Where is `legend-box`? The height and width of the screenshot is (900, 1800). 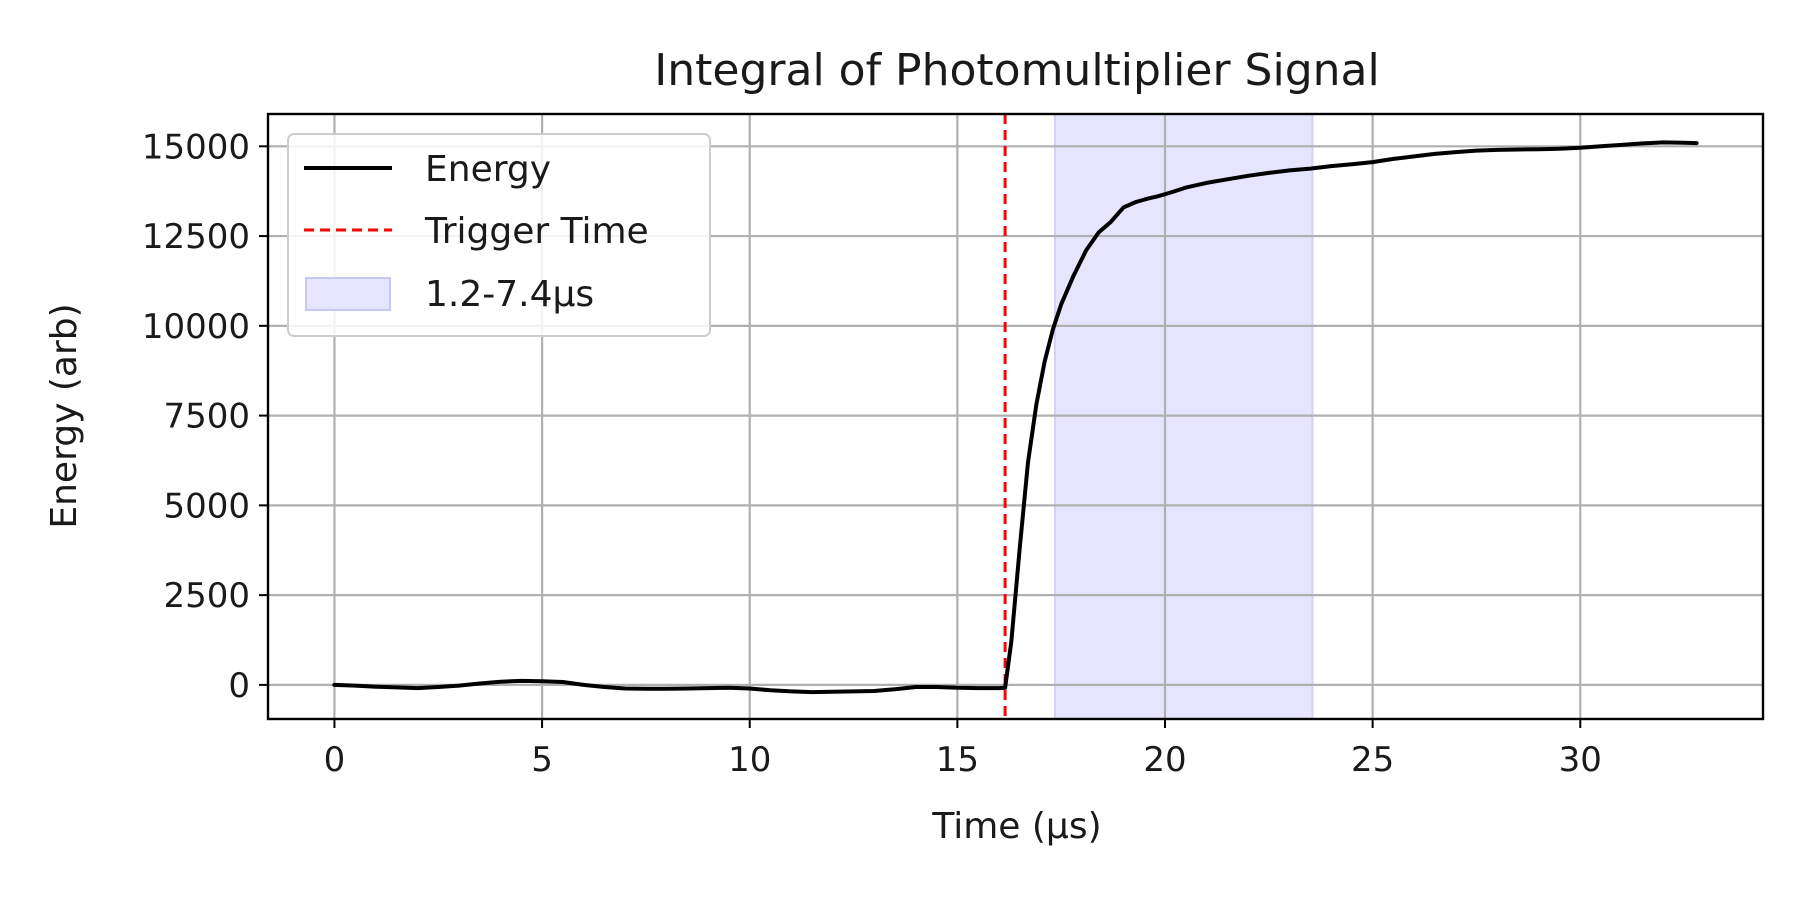
legend-box is located at coordinates (499, 235).